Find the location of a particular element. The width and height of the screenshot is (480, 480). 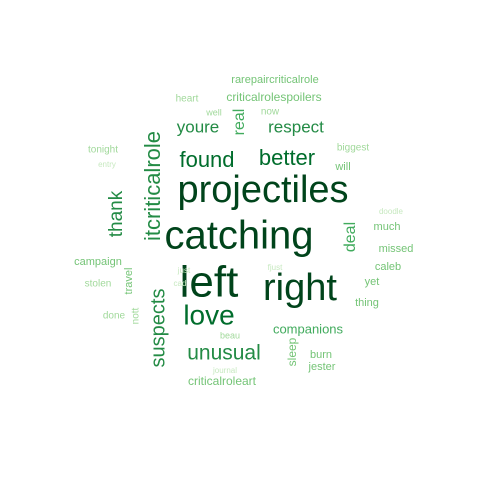

word-much: much is located at coordinates (387, 227).